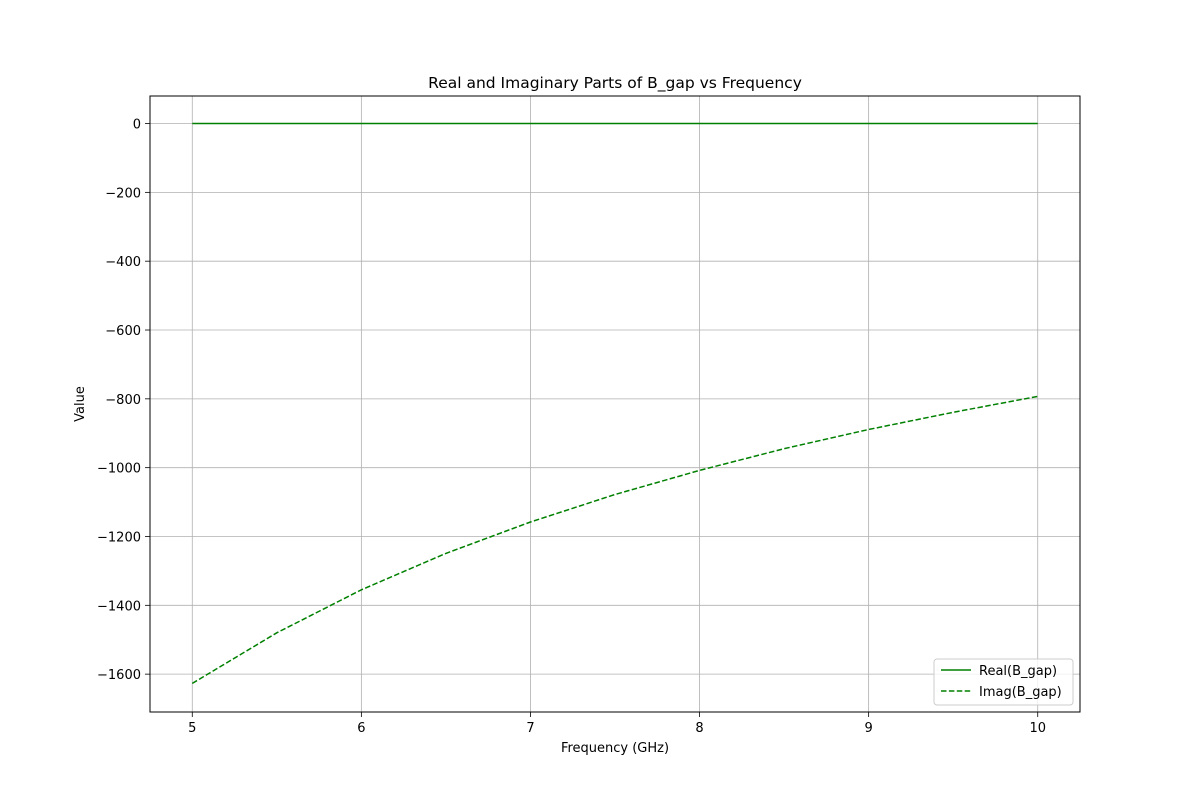 This screenshot has width=1200, height=800. Describe the element at coordinates (119, 537) in the screenshot. I see `y-tick-label: −1200` at that location.